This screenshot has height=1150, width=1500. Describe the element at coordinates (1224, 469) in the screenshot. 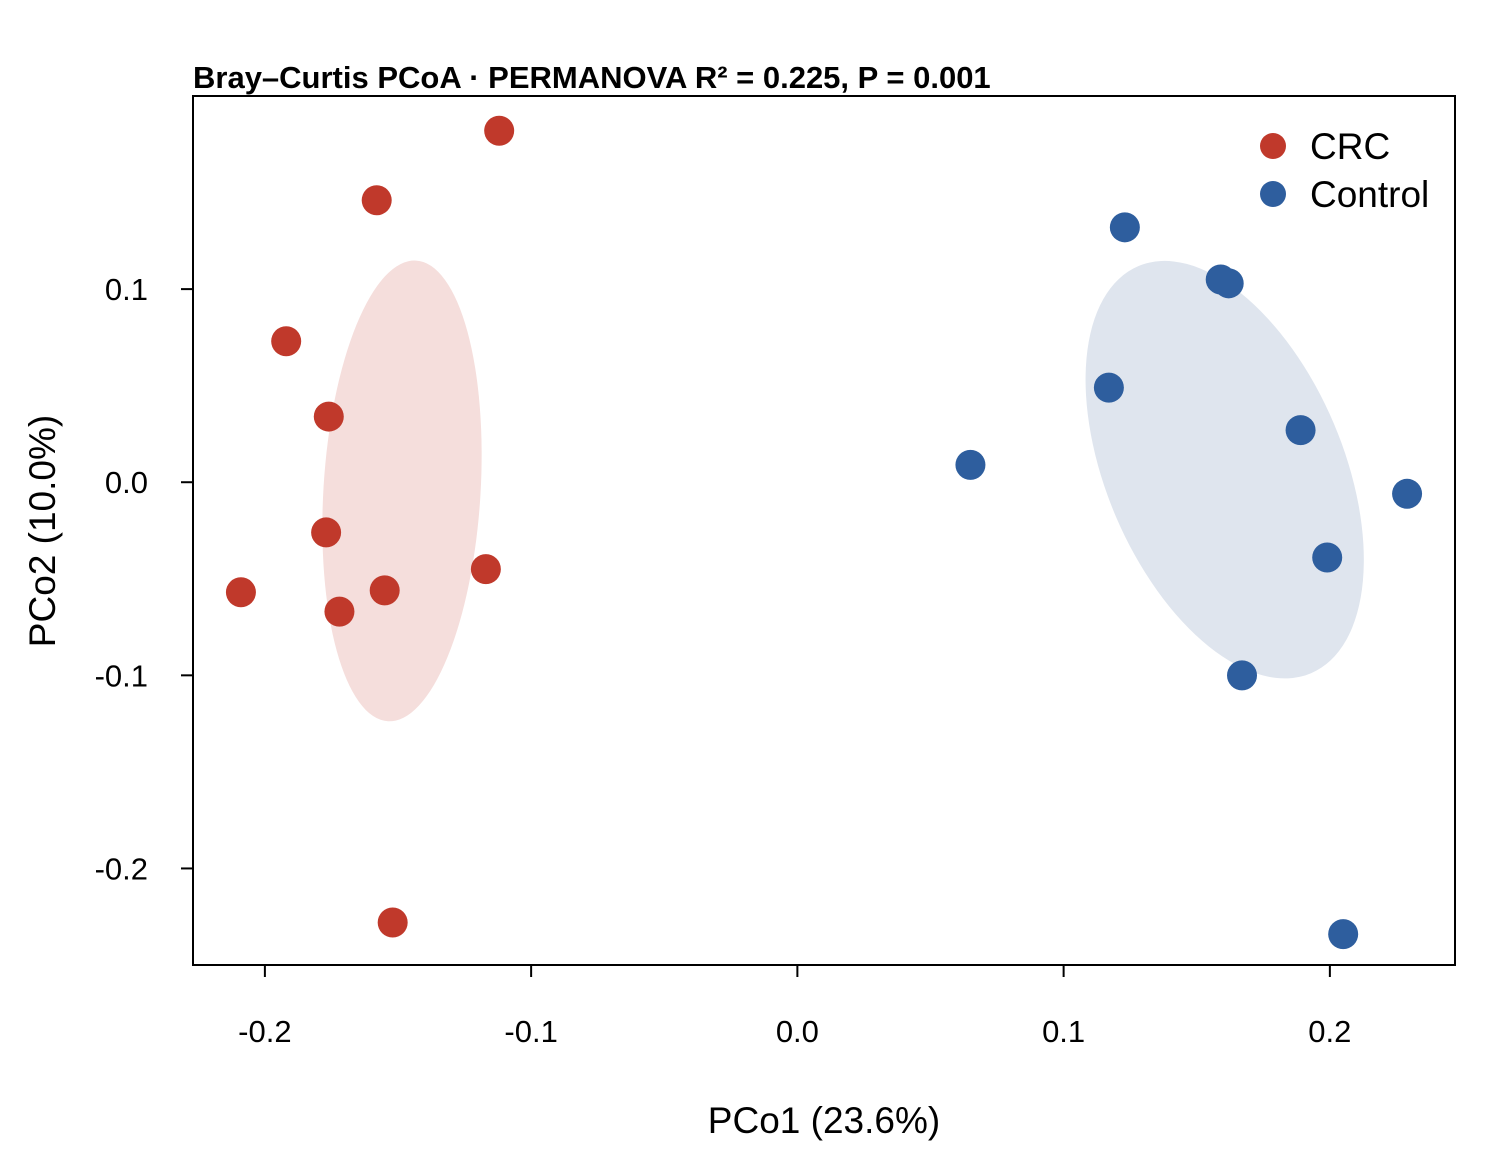

I see `confidence-ellipse-control` at that location.